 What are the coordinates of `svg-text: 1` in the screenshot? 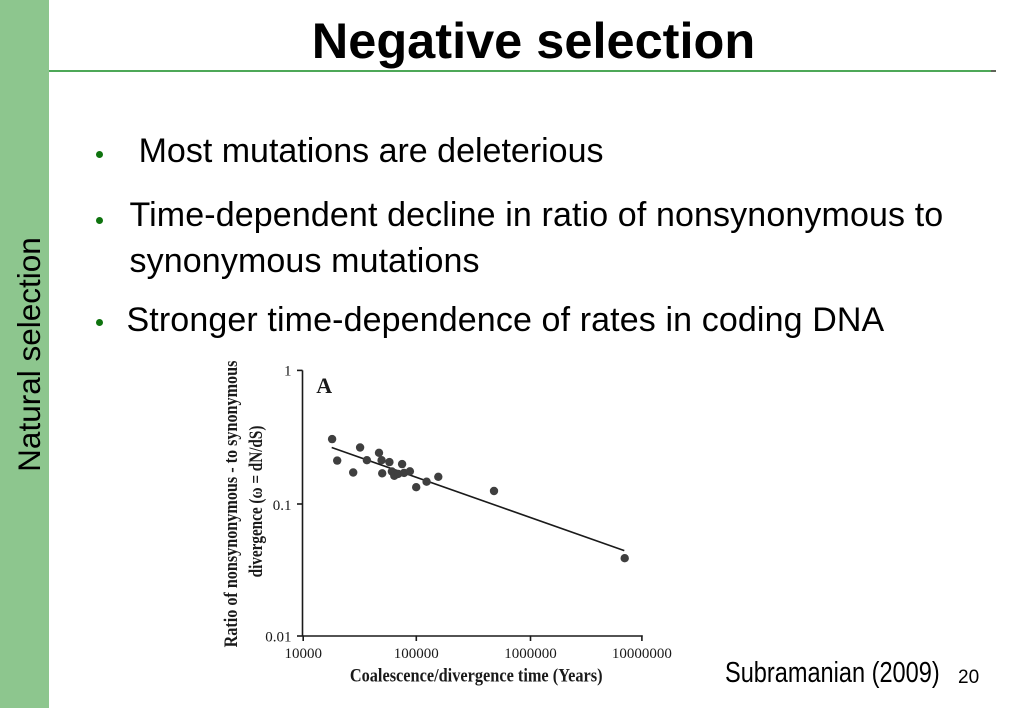 It's located at (288, 372).